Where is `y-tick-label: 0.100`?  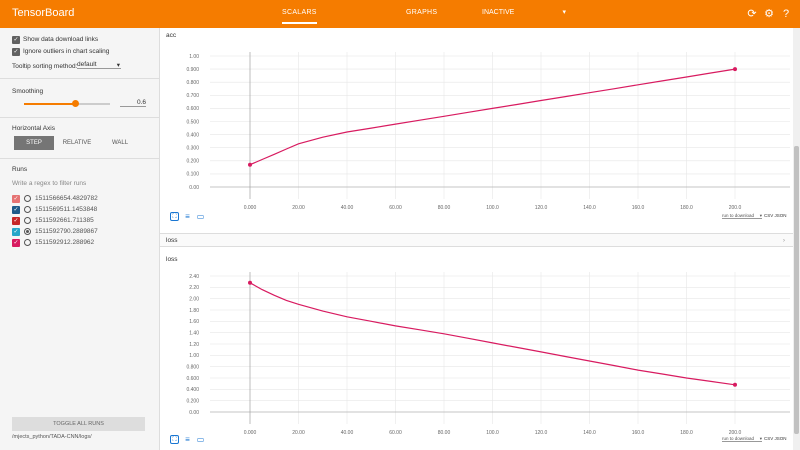 y-tick-label: 0.100 is located at coordinates (192, 175).